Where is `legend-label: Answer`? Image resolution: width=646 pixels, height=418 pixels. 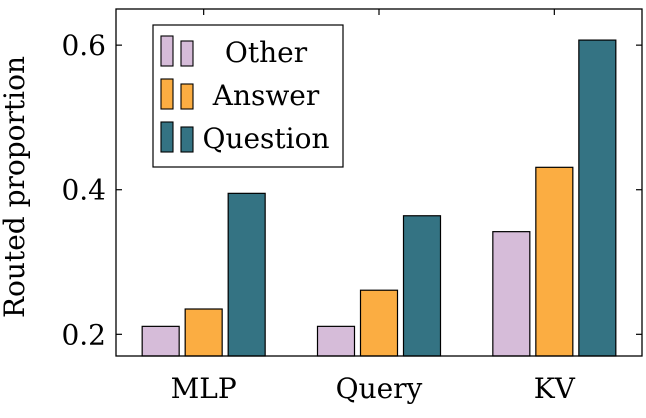 legend-label: Answer is located at coordinates (266, 95).